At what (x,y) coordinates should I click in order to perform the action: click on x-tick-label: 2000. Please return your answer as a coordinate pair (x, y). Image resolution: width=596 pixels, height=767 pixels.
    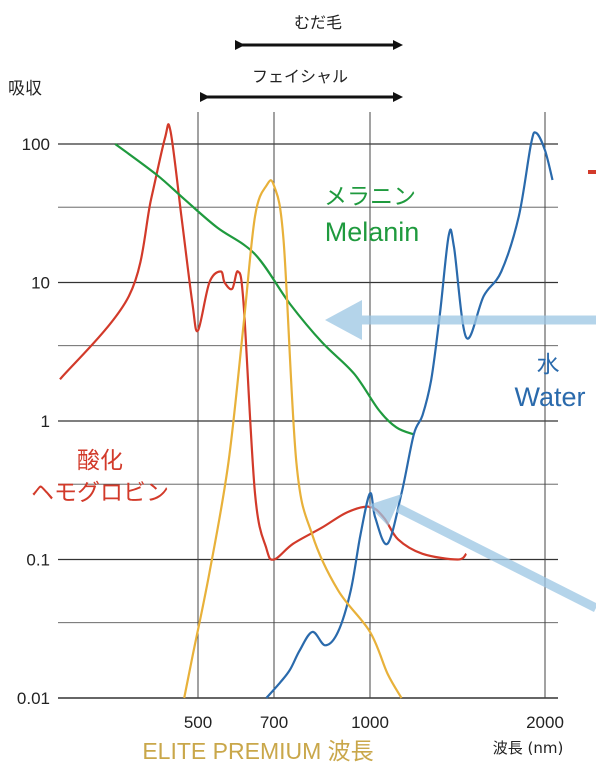
    Looking at the image, I should click on (545, 722).